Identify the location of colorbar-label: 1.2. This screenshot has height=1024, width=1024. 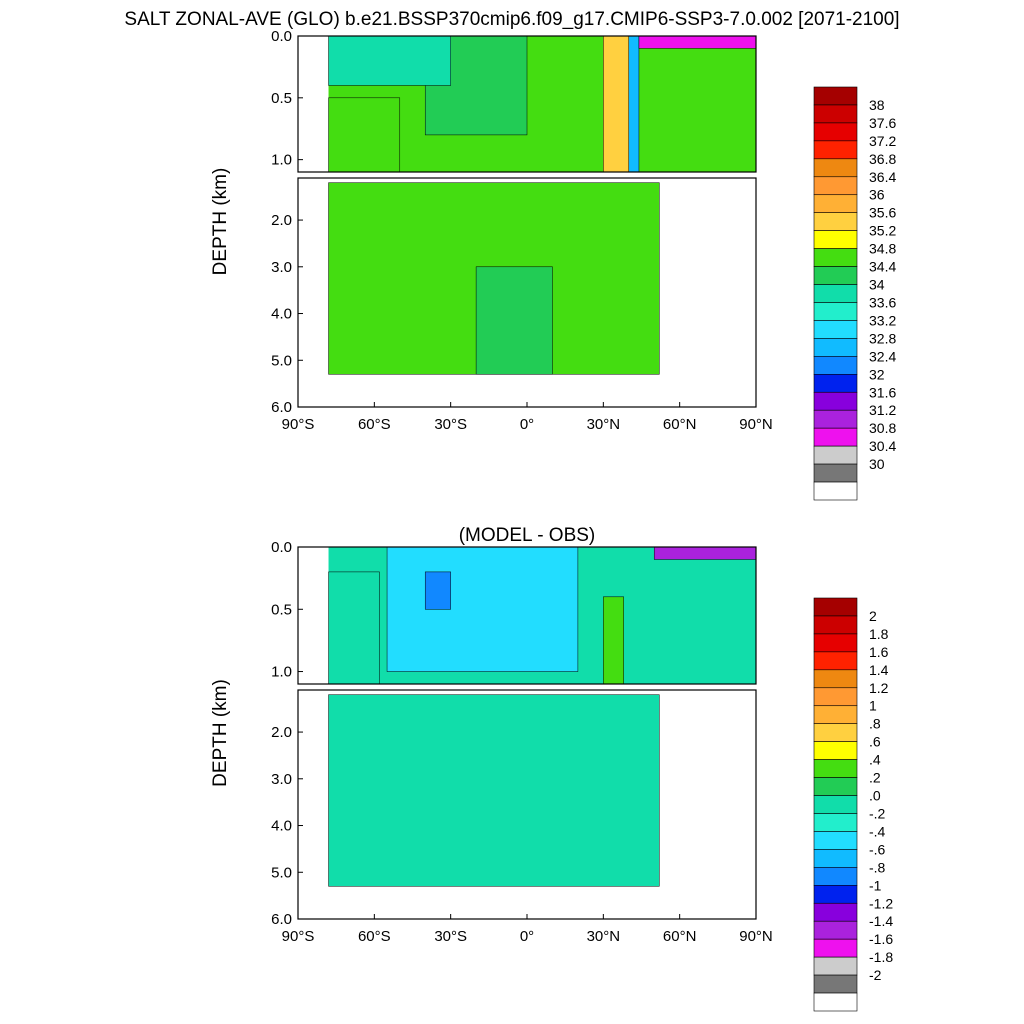
(879, 688).